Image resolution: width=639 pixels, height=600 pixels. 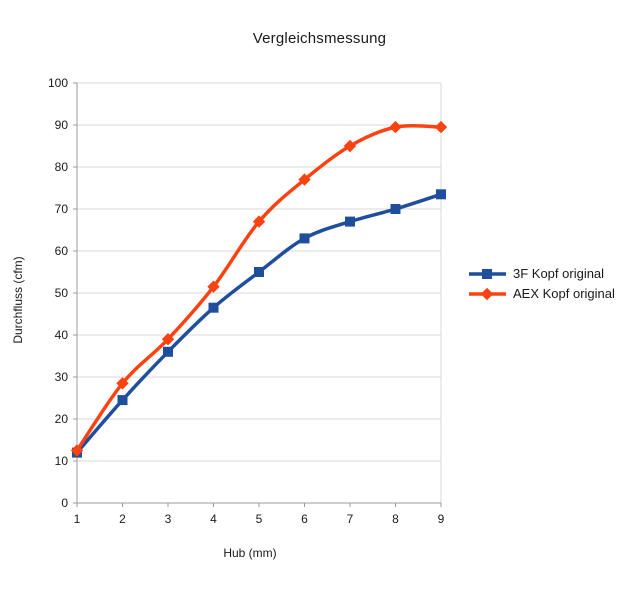 What do you see at coordinates (319, 38) in the screenshot?
I see `chart-title: Vergleichsmessung` at bounding box center [319, 38].